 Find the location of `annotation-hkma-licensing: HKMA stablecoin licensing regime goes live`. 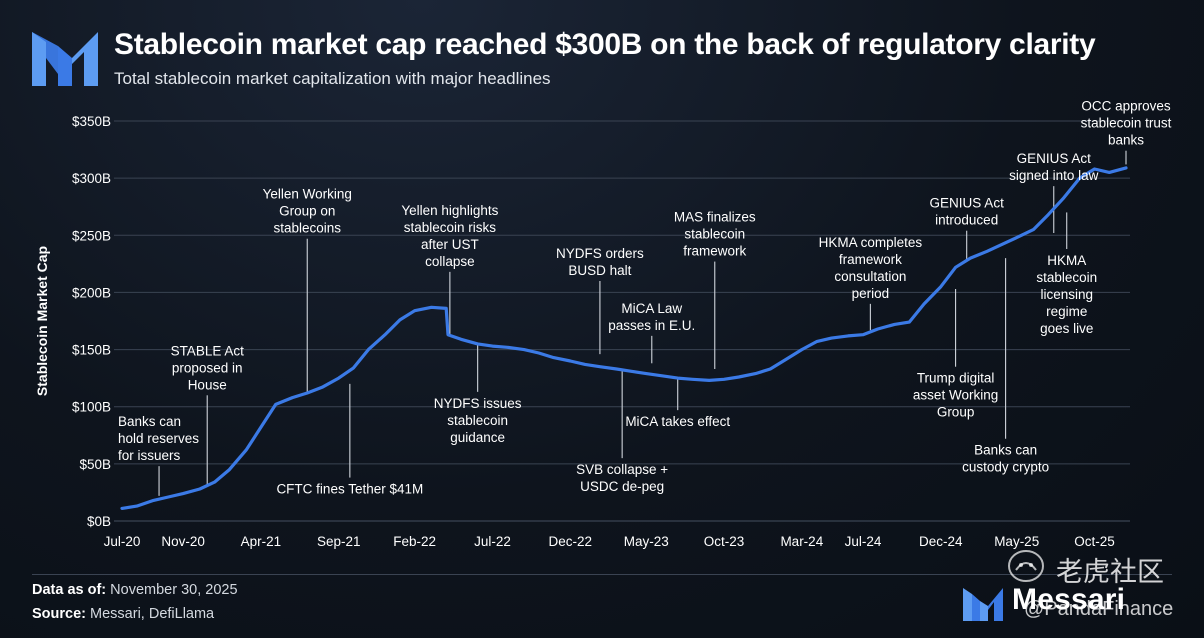

annotation-hkma-licensing: HKMA stablecoin licensing regime goes live is located at coordinates (1066, 294).